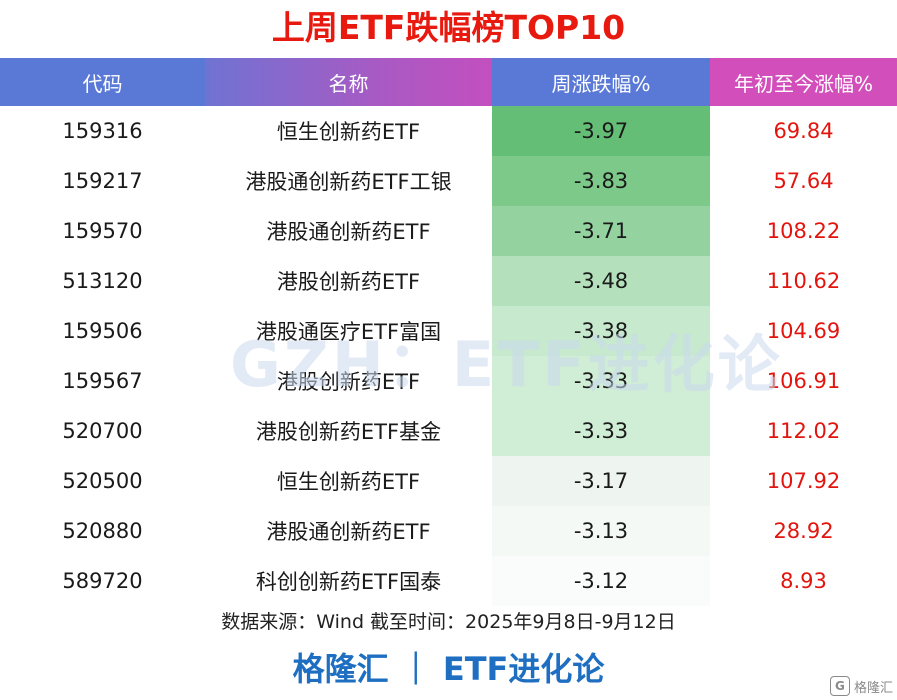  What do you see at coordinates (448, 622) in the screenshot?
I see `data-source-note: 数据来源：Wind 截至时间：2025年9月8日-9月12日` at bounding box center [448, 622].